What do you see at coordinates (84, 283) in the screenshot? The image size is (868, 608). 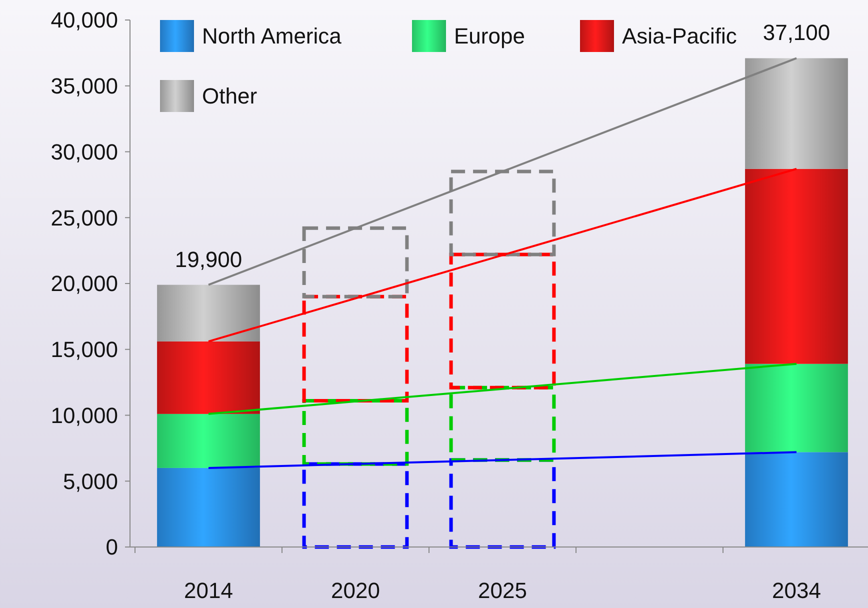 I see `y-tick-label: 20,000` at bounding box center [84, 283].